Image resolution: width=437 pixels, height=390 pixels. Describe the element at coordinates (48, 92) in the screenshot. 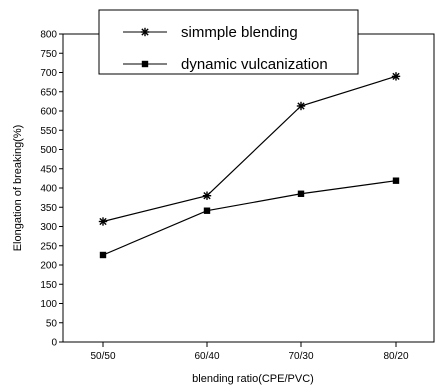

I see `y-tick-label: 650` at that location.